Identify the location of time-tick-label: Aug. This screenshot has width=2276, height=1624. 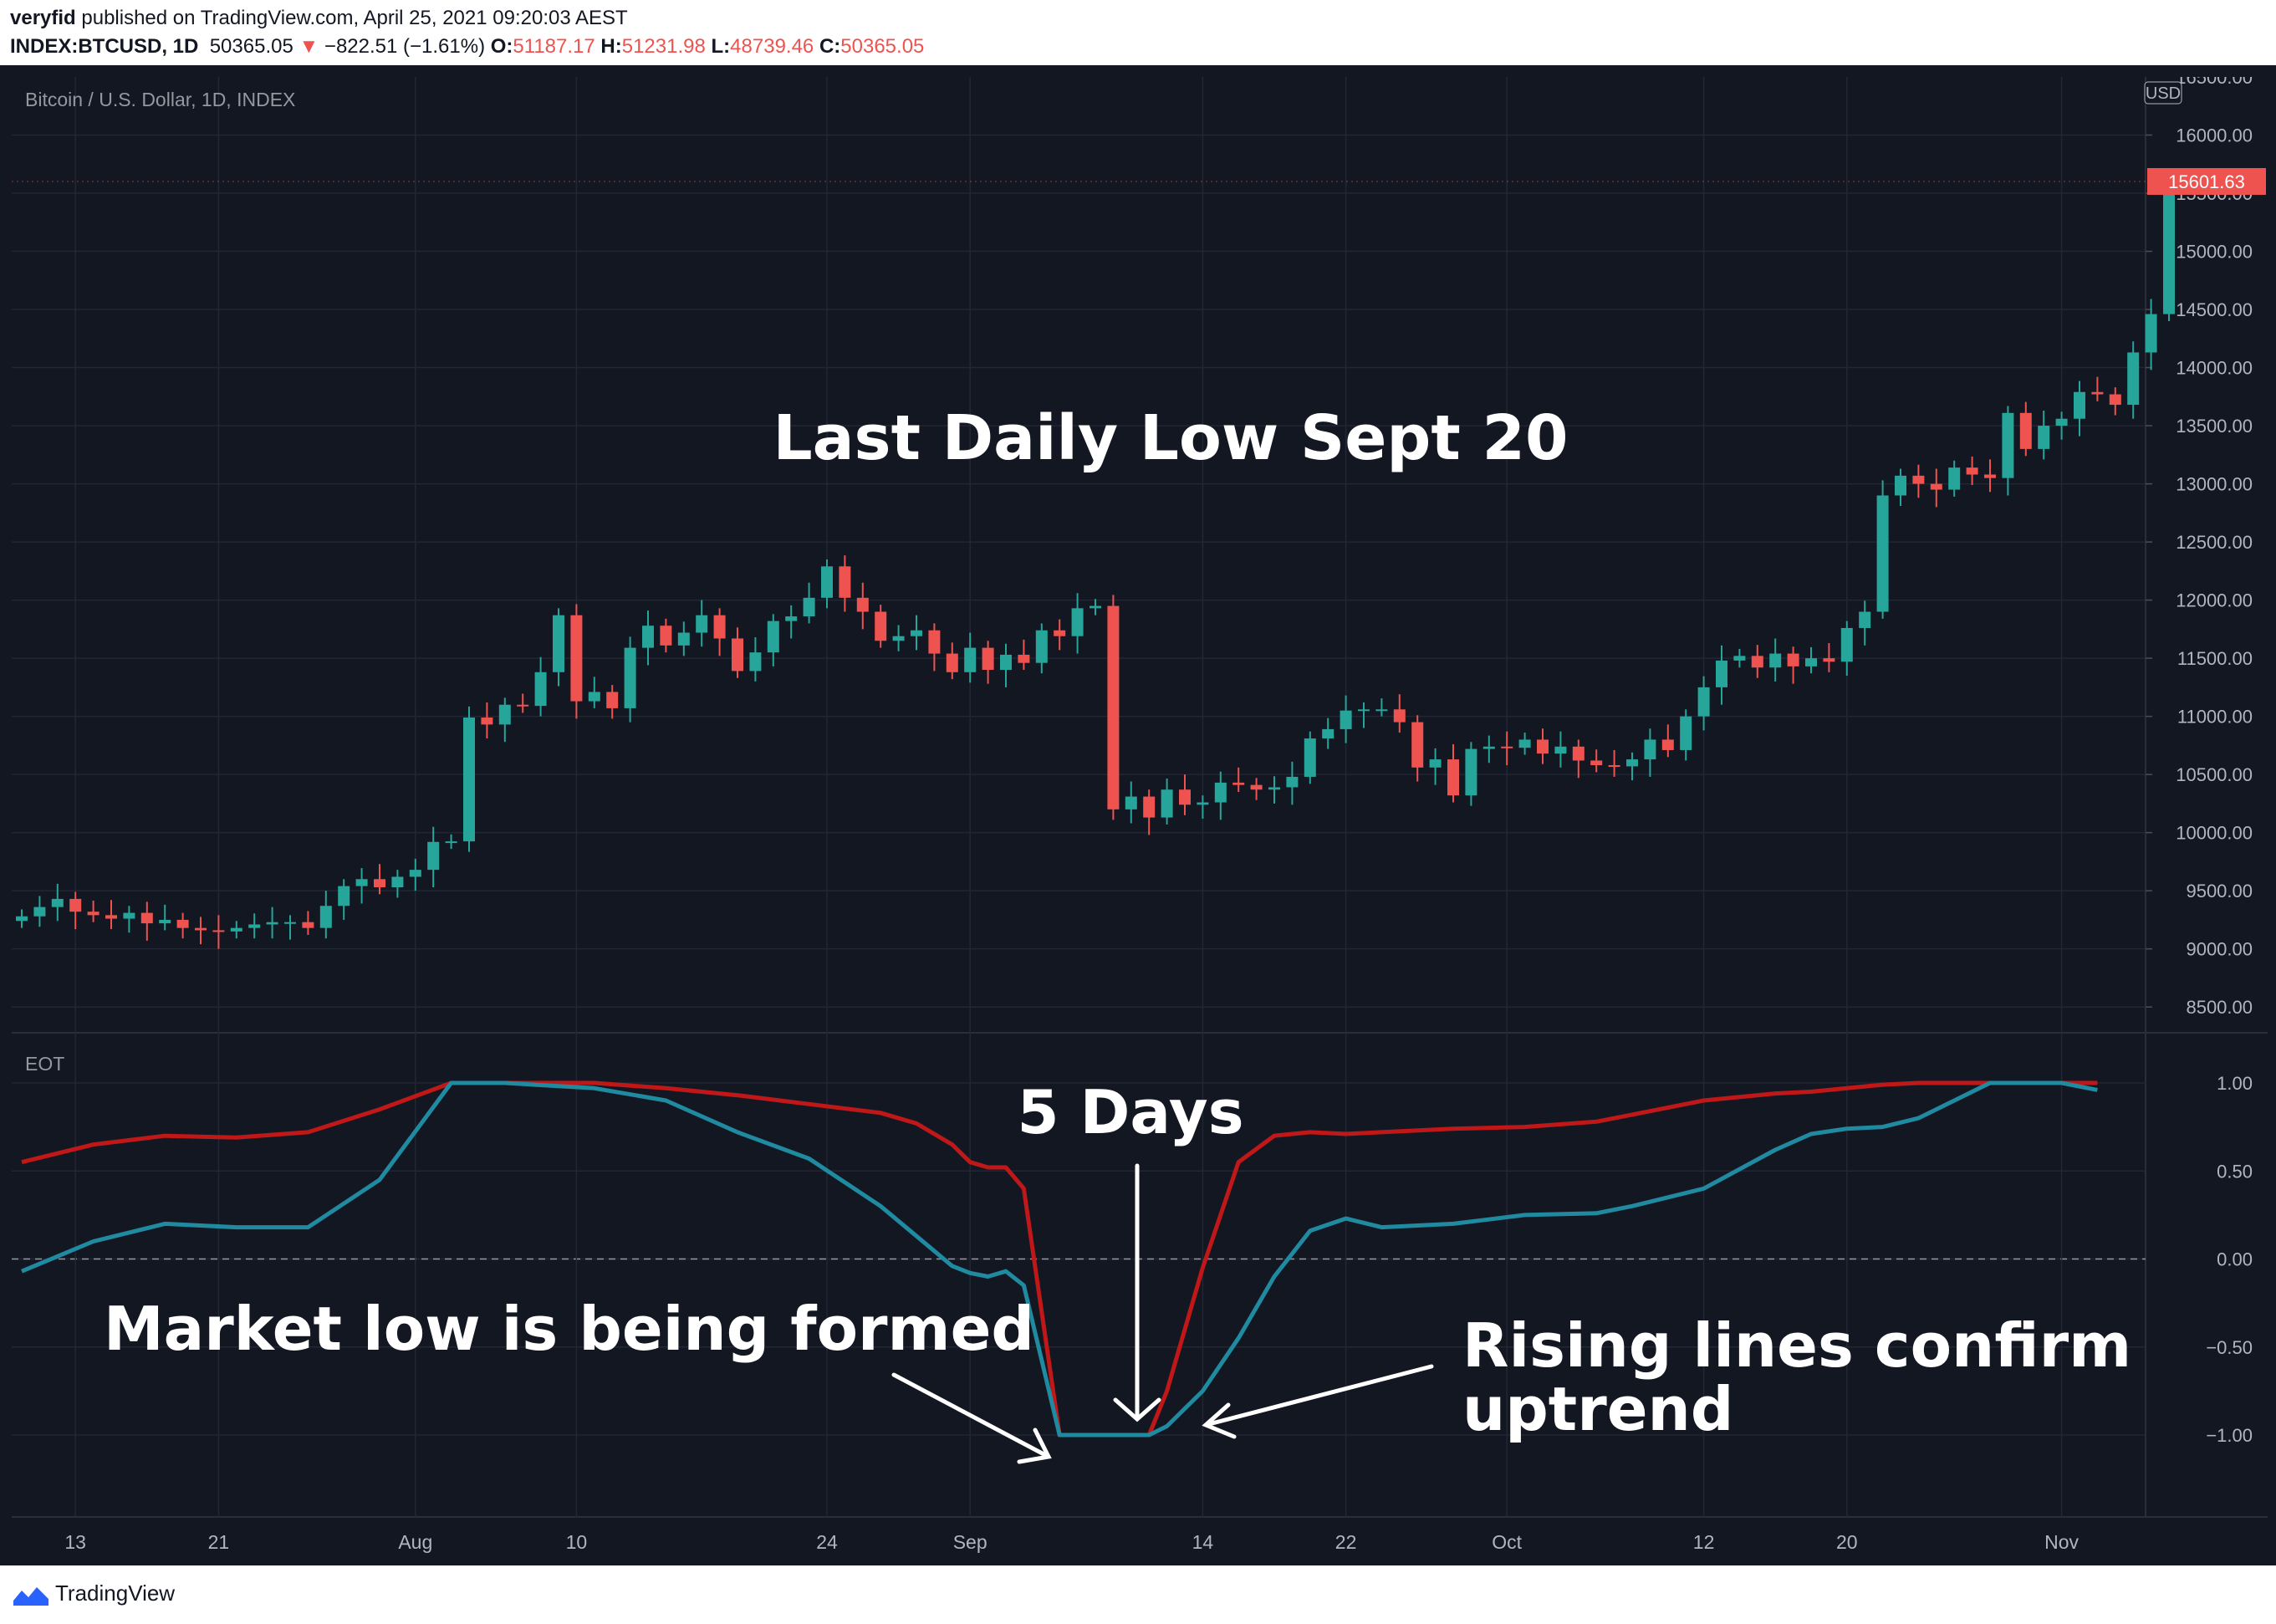
(415, 1542).